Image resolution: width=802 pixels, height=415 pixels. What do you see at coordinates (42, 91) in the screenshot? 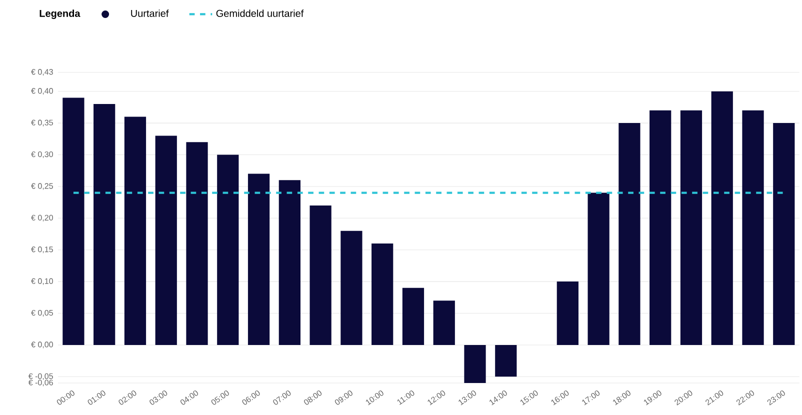
I see `y-tick-label: € 0,40` at bounding box center [42, 91].